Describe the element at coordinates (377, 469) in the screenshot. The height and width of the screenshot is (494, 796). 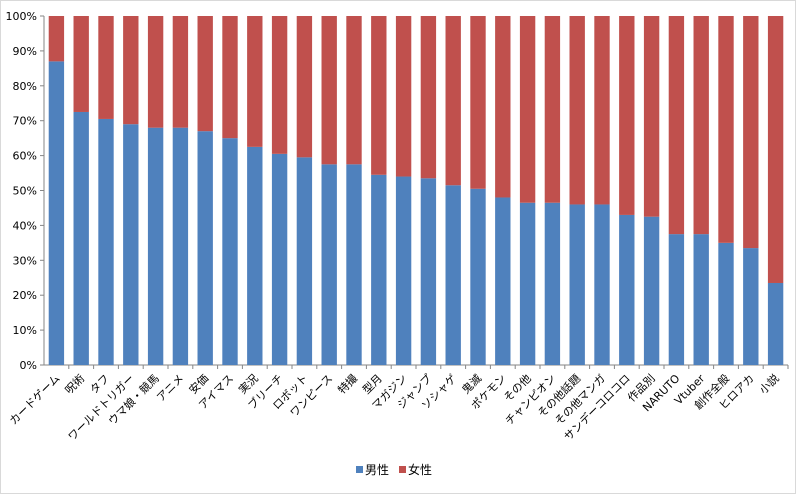
I see `legend-label-male: 男性` at that location.